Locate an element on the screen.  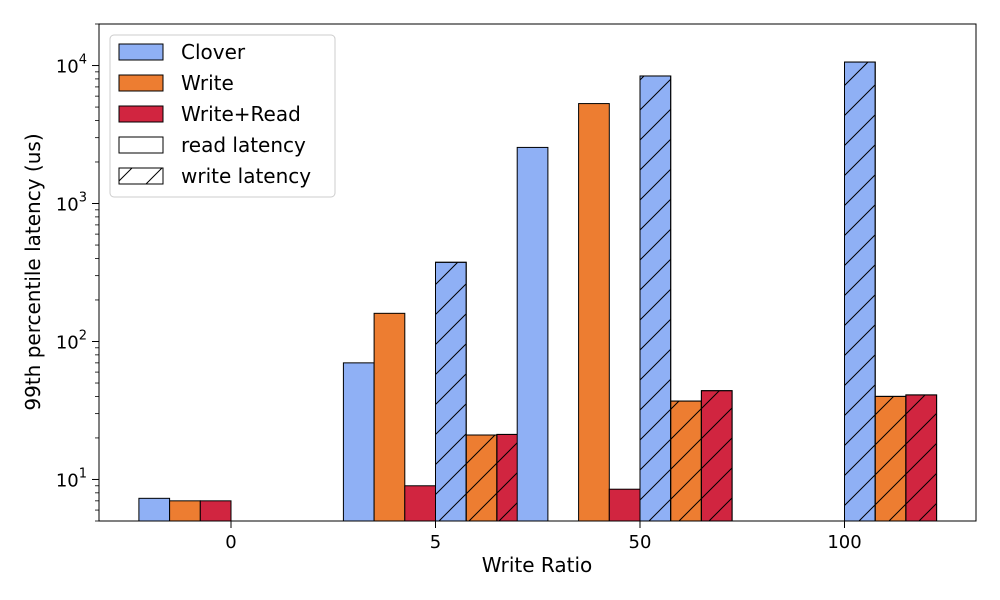
bar-clover-write-50-hatch is located at coordinates (655, 298).